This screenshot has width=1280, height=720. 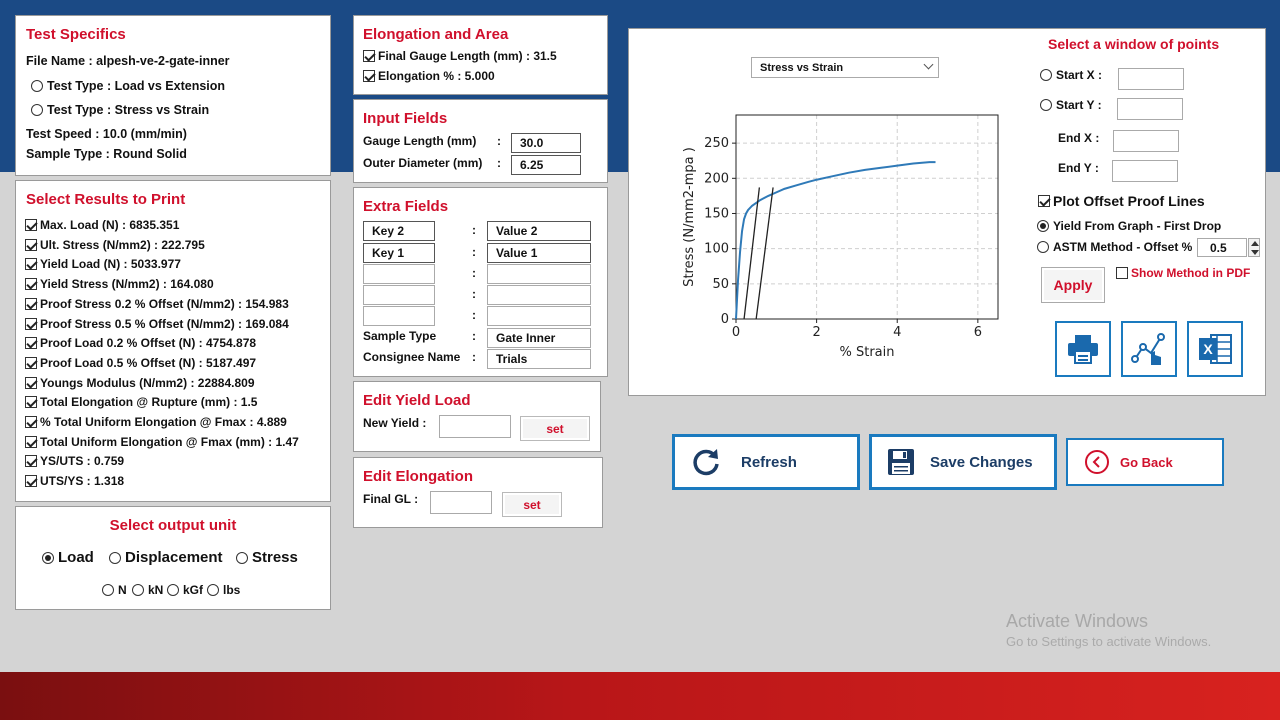 I want to click on input-fields-title: Input Fields, so click(x=405, y=118).